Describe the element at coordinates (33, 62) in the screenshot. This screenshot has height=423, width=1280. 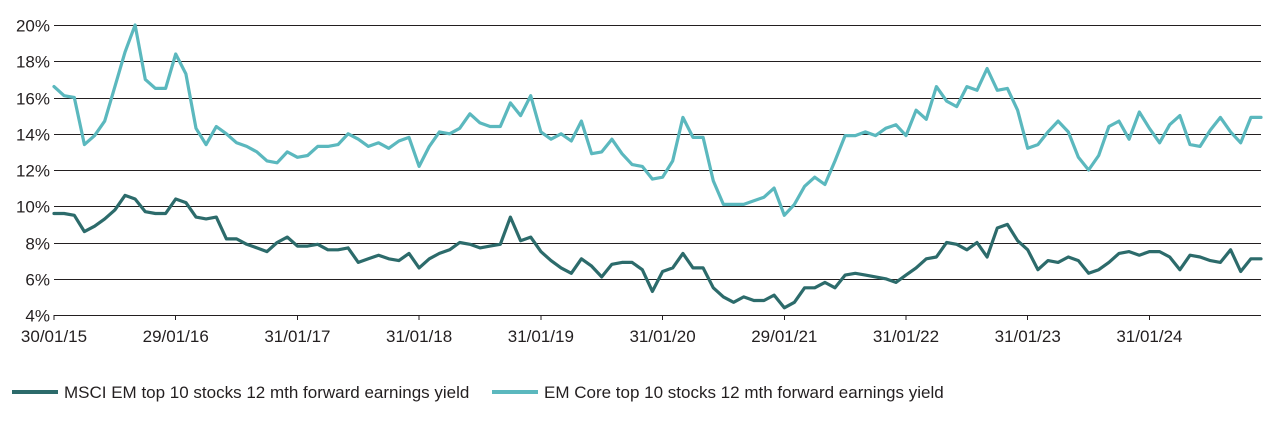
I see `y-tick-label: 18%` at that location.